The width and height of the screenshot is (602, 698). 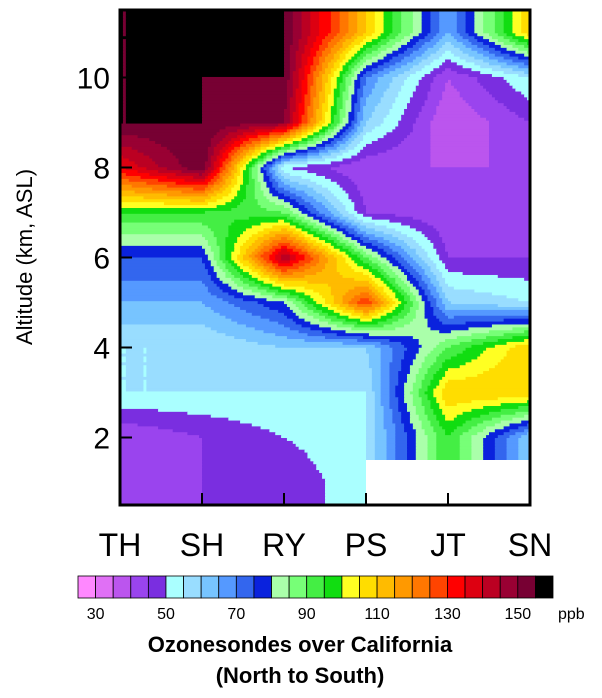 I want to click on x-tick-label: RY, so click(x=284, y=545).